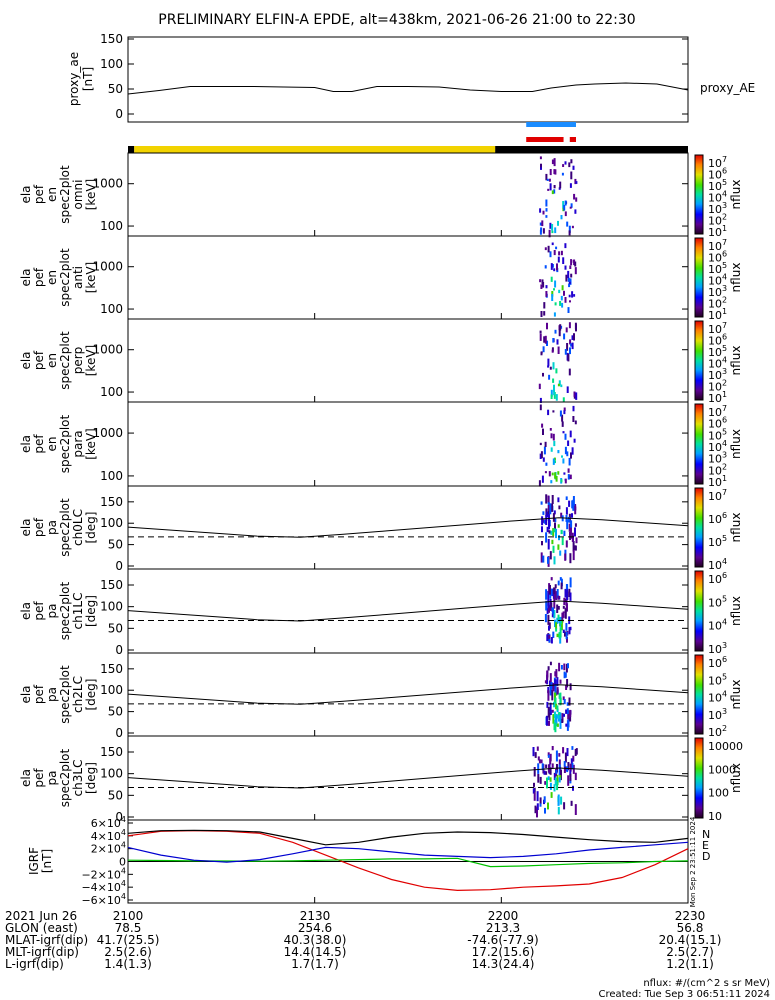  Describe the element at coordinates (91, 443) in the screenshot. I see `panel-ylabel: [keV]` at that location.